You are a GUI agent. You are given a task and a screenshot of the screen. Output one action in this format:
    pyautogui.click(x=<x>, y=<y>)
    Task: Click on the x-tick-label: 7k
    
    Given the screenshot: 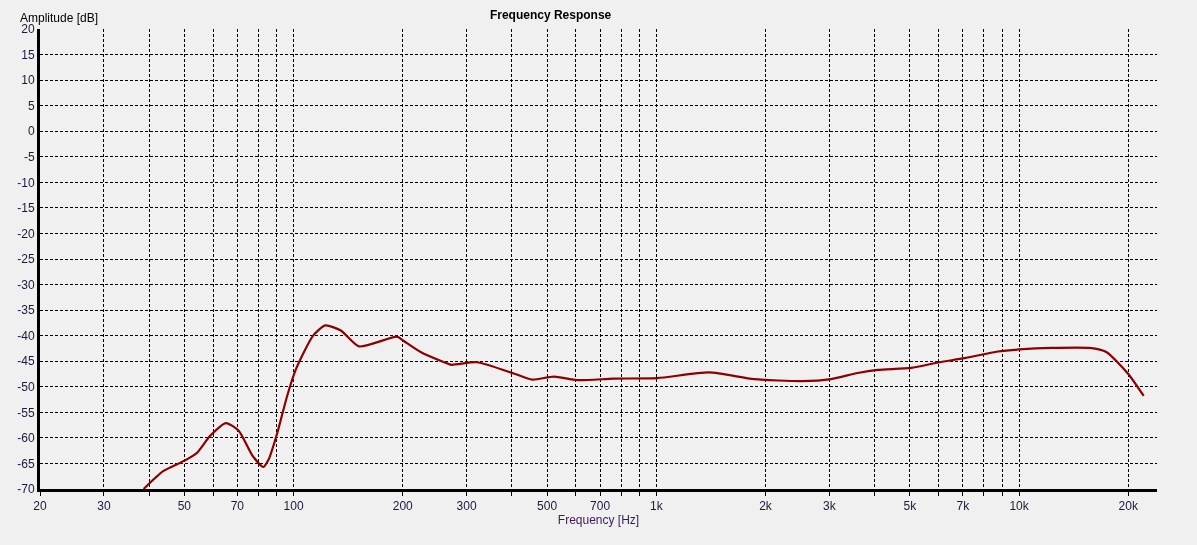 What is the action you would take?
    pyautogui.click(x=963, y=506)
    